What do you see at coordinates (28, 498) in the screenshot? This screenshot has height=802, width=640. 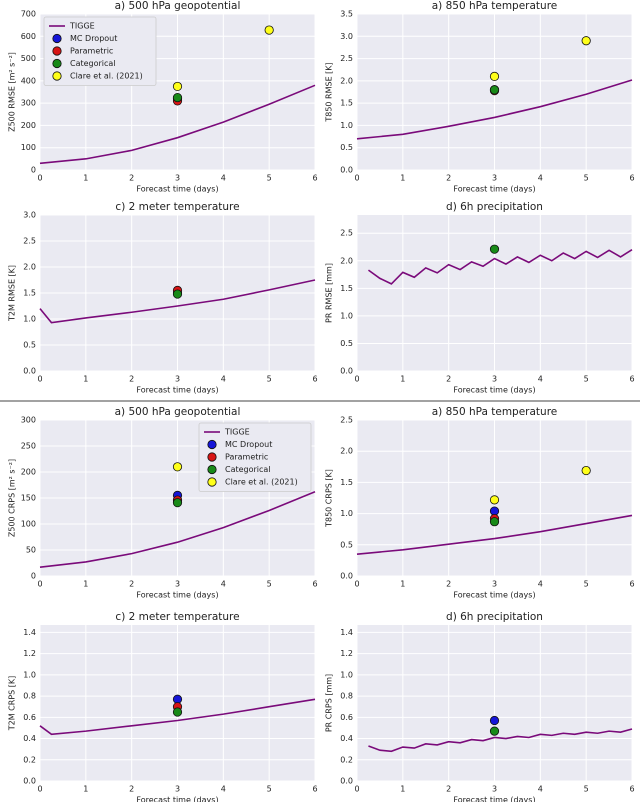 I see `y-tick-label: 150` at bounding box center [28, 498].